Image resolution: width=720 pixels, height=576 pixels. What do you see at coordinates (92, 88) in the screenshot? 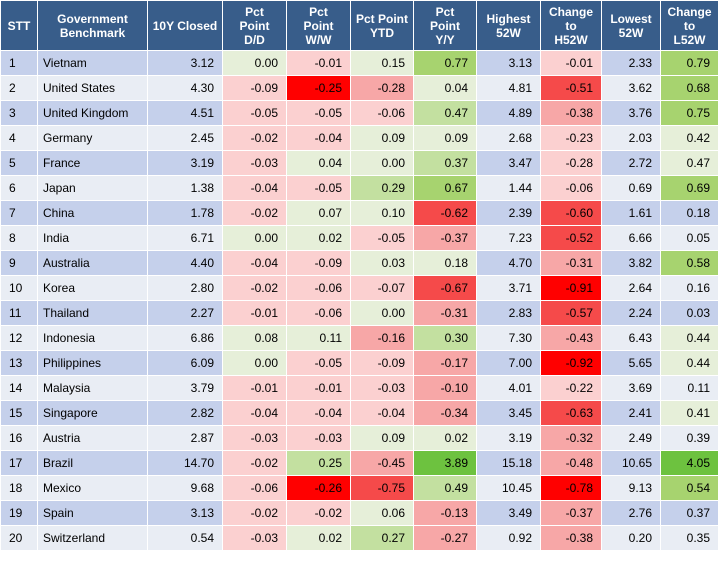
I see `cell-country: United States` at bounding box center [92, 88].